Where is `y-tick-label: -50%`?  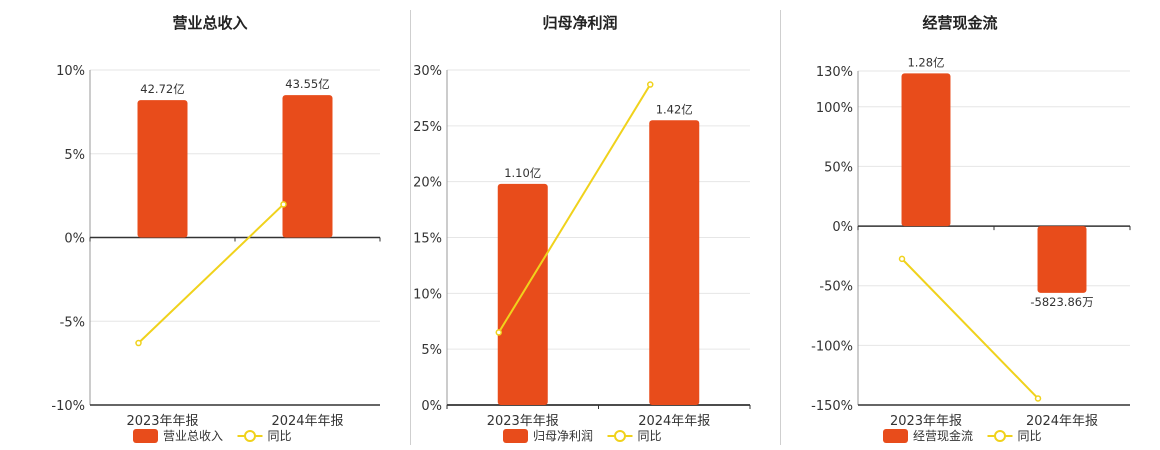
y-tick-label: -50% is located at coordinates (836, 287).